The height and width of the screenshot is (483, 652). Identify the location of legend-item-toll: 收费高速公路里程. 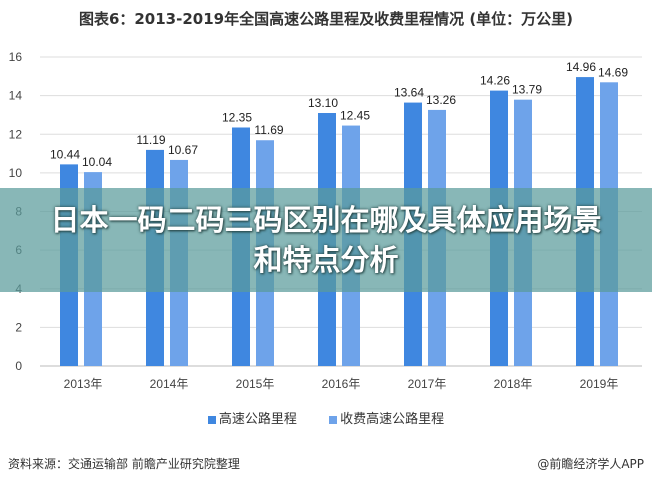
(386, 419).